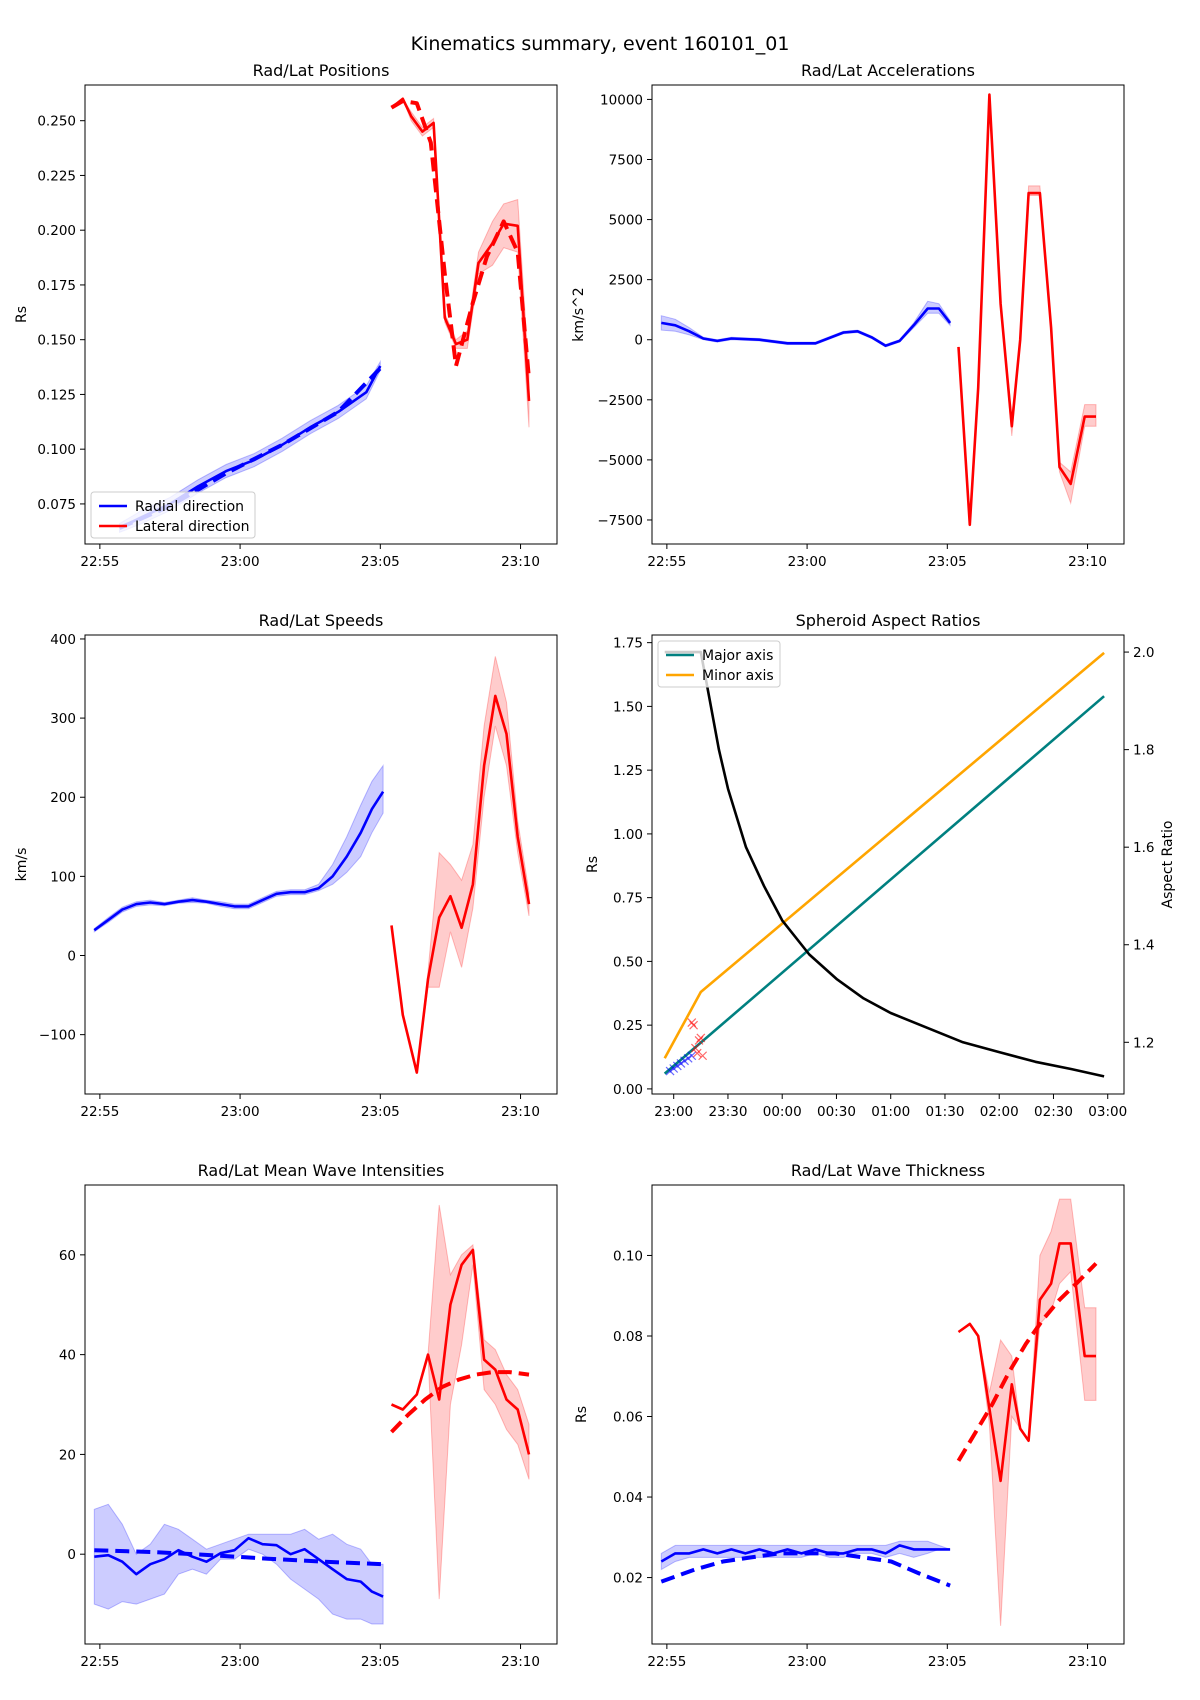  What do you see at coordinates (737, 656) in the screenshot?
I see `legend-label: Major axis` at bounding box center [737, 656].